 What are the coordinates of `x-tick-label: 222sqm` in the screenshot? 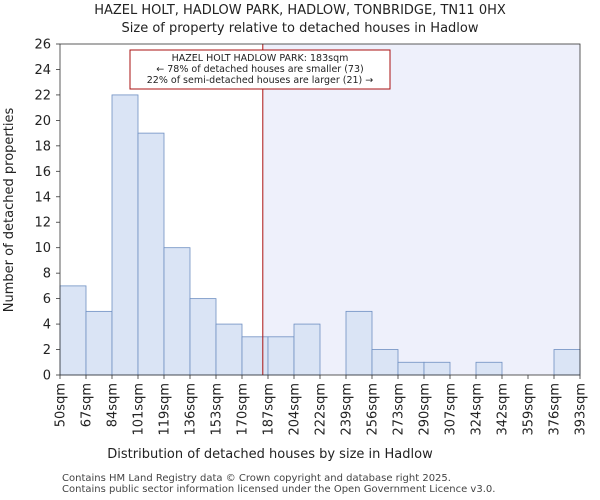 It's located at (321, 409).